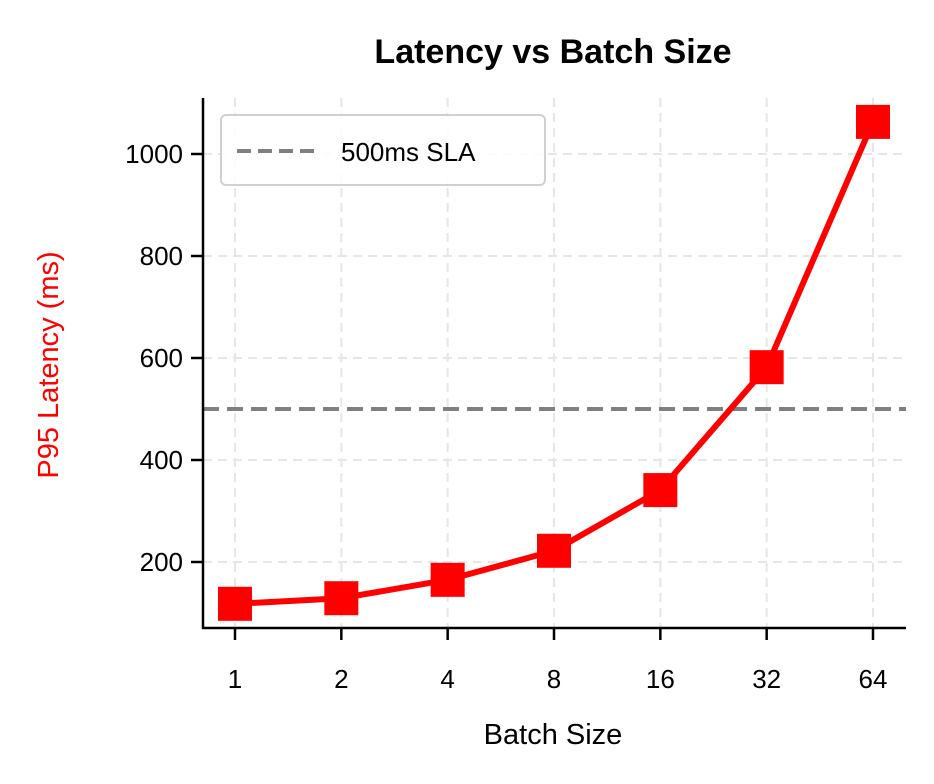 This screenshot has width=934, height=784. I want to click on y-tick-label: 400, so click(161, 460).